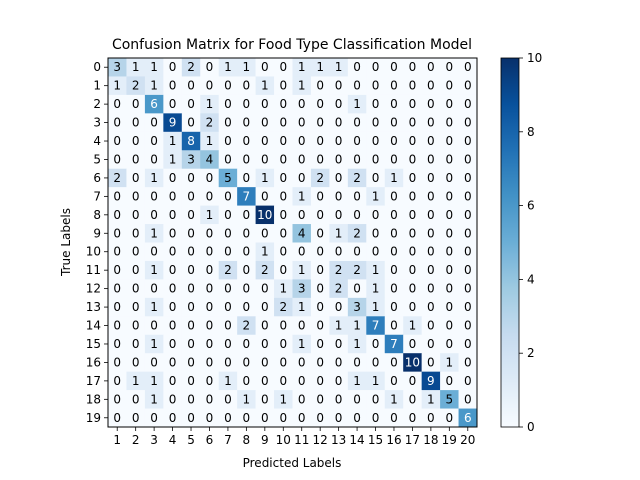 This screenshot has width=640, height=480. Describe the element at coordinates (531, 279) in the screenshot. I see `colorbar-tick-label: 4` at that location.